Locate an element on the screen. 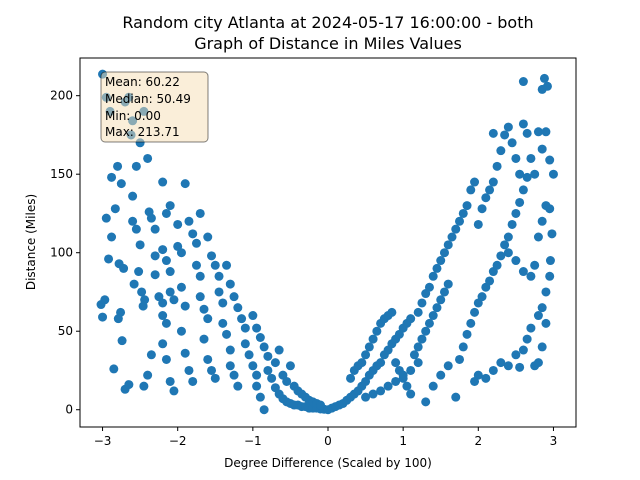 Image resolution: width=640 pixels, height=480 pixels. y-tick-label: 0 is located at coordinates (69, 410).